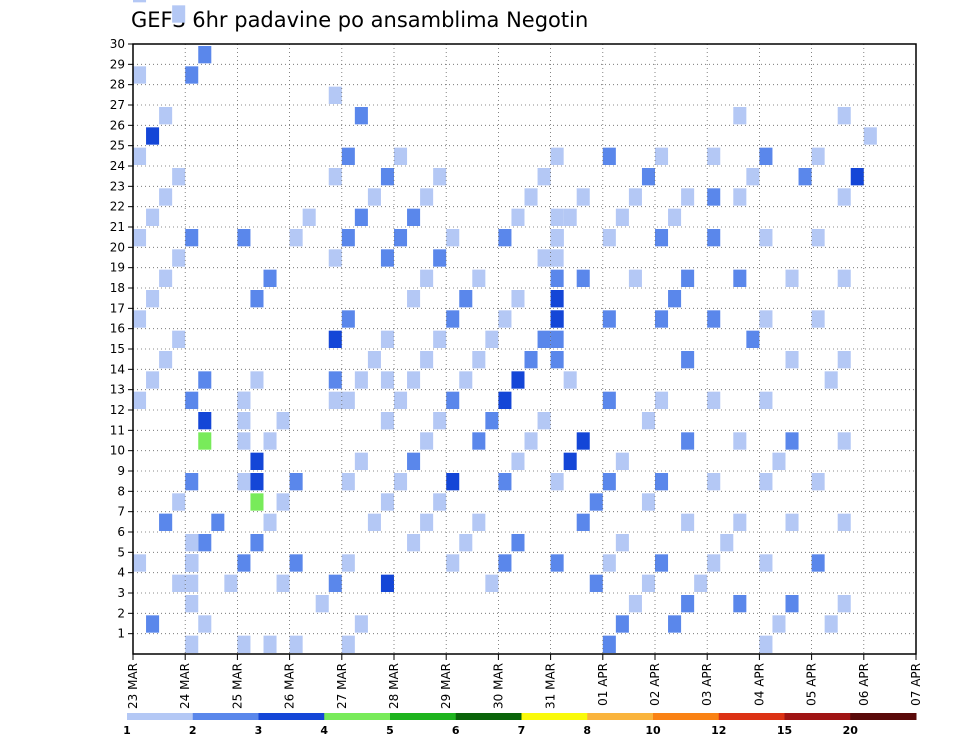 Image resolution: width=960 pixels, height=742 pixels. What do you see at coordinates (587, 730) in the screenshot?
I see `colorbar-label-7: 8` at bounding box center [587, 730].